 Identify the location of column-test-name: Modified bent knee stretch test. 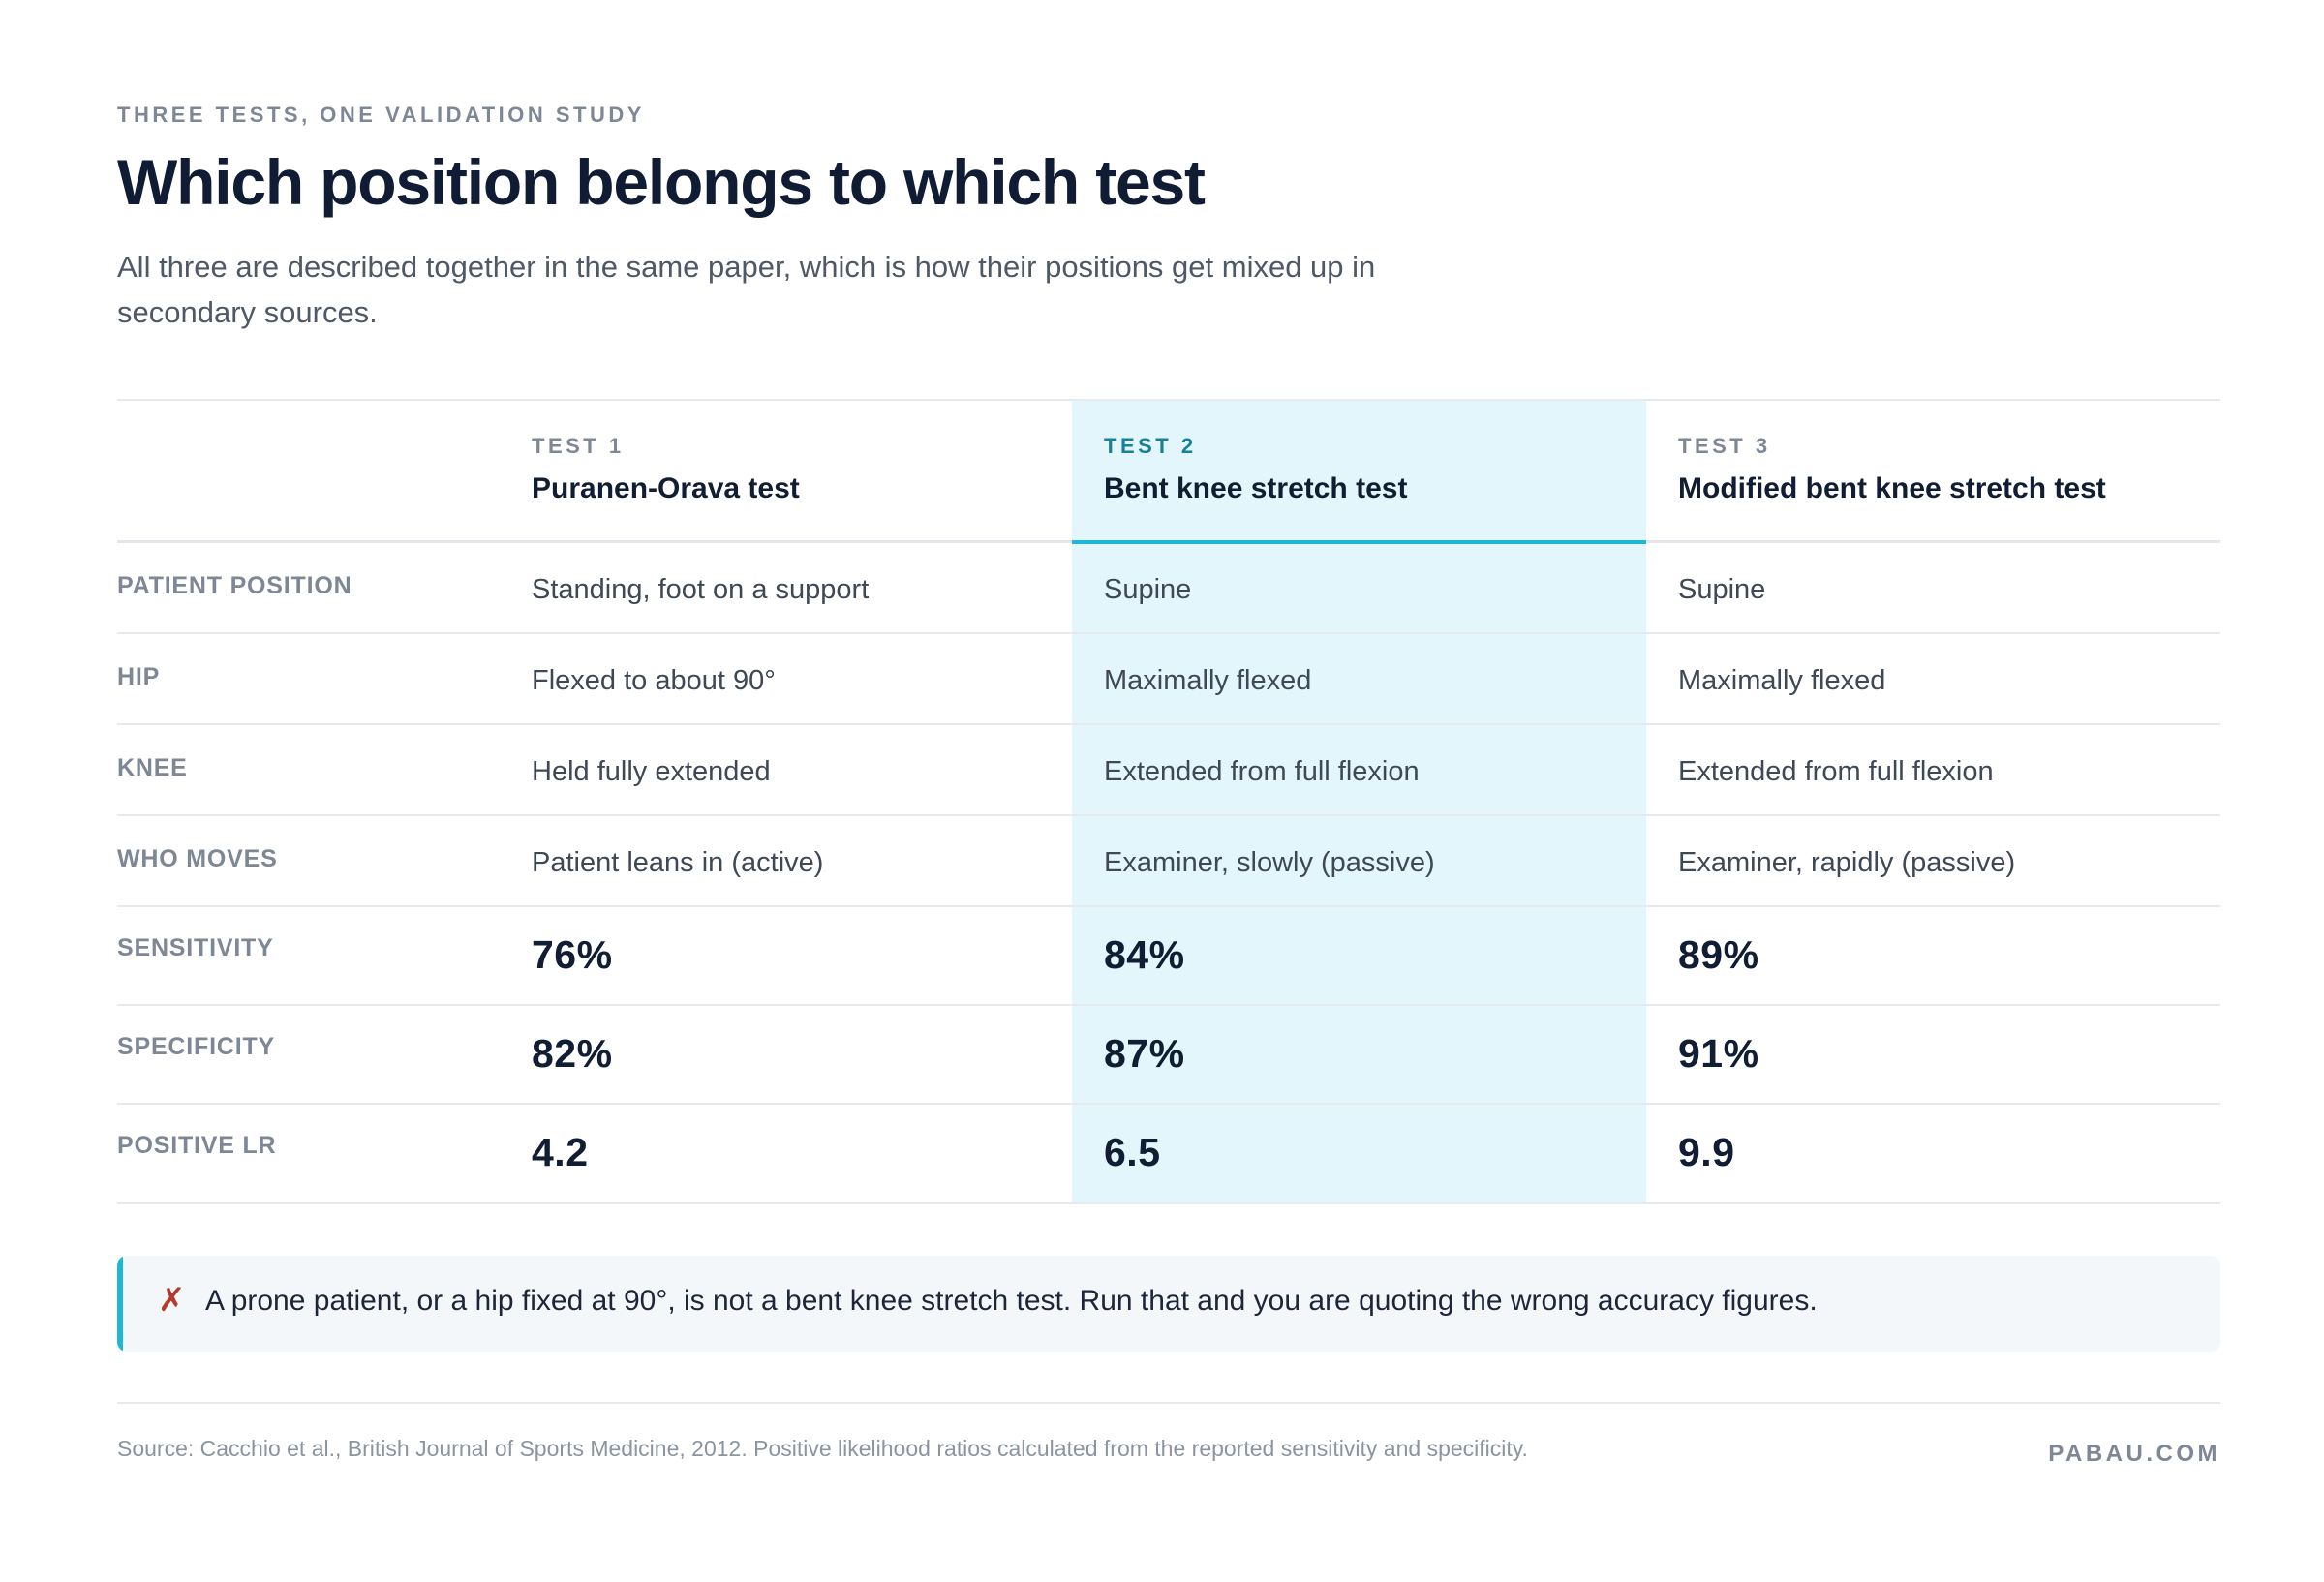
(1892, 488).